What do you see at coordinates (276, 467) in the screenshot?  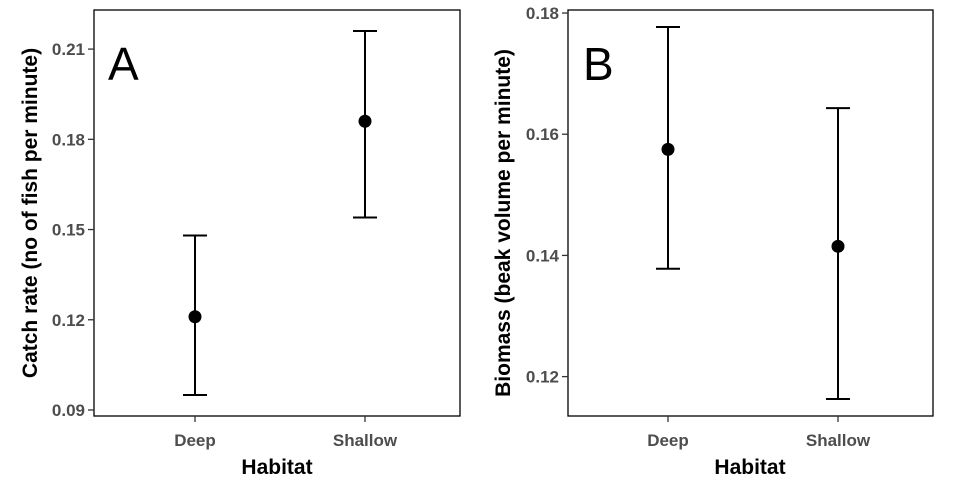 I see `panel-a-x-axis-title: Habitat` at bounding box center [276, 467].